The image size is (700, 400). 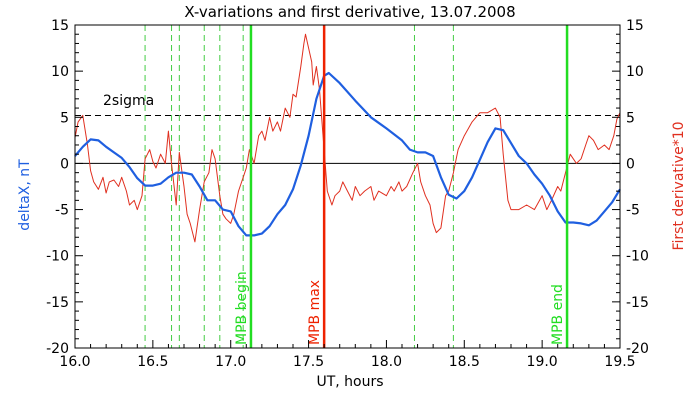 I want to click on x-axis-label: UT, hours, so click(x=349, y=382).